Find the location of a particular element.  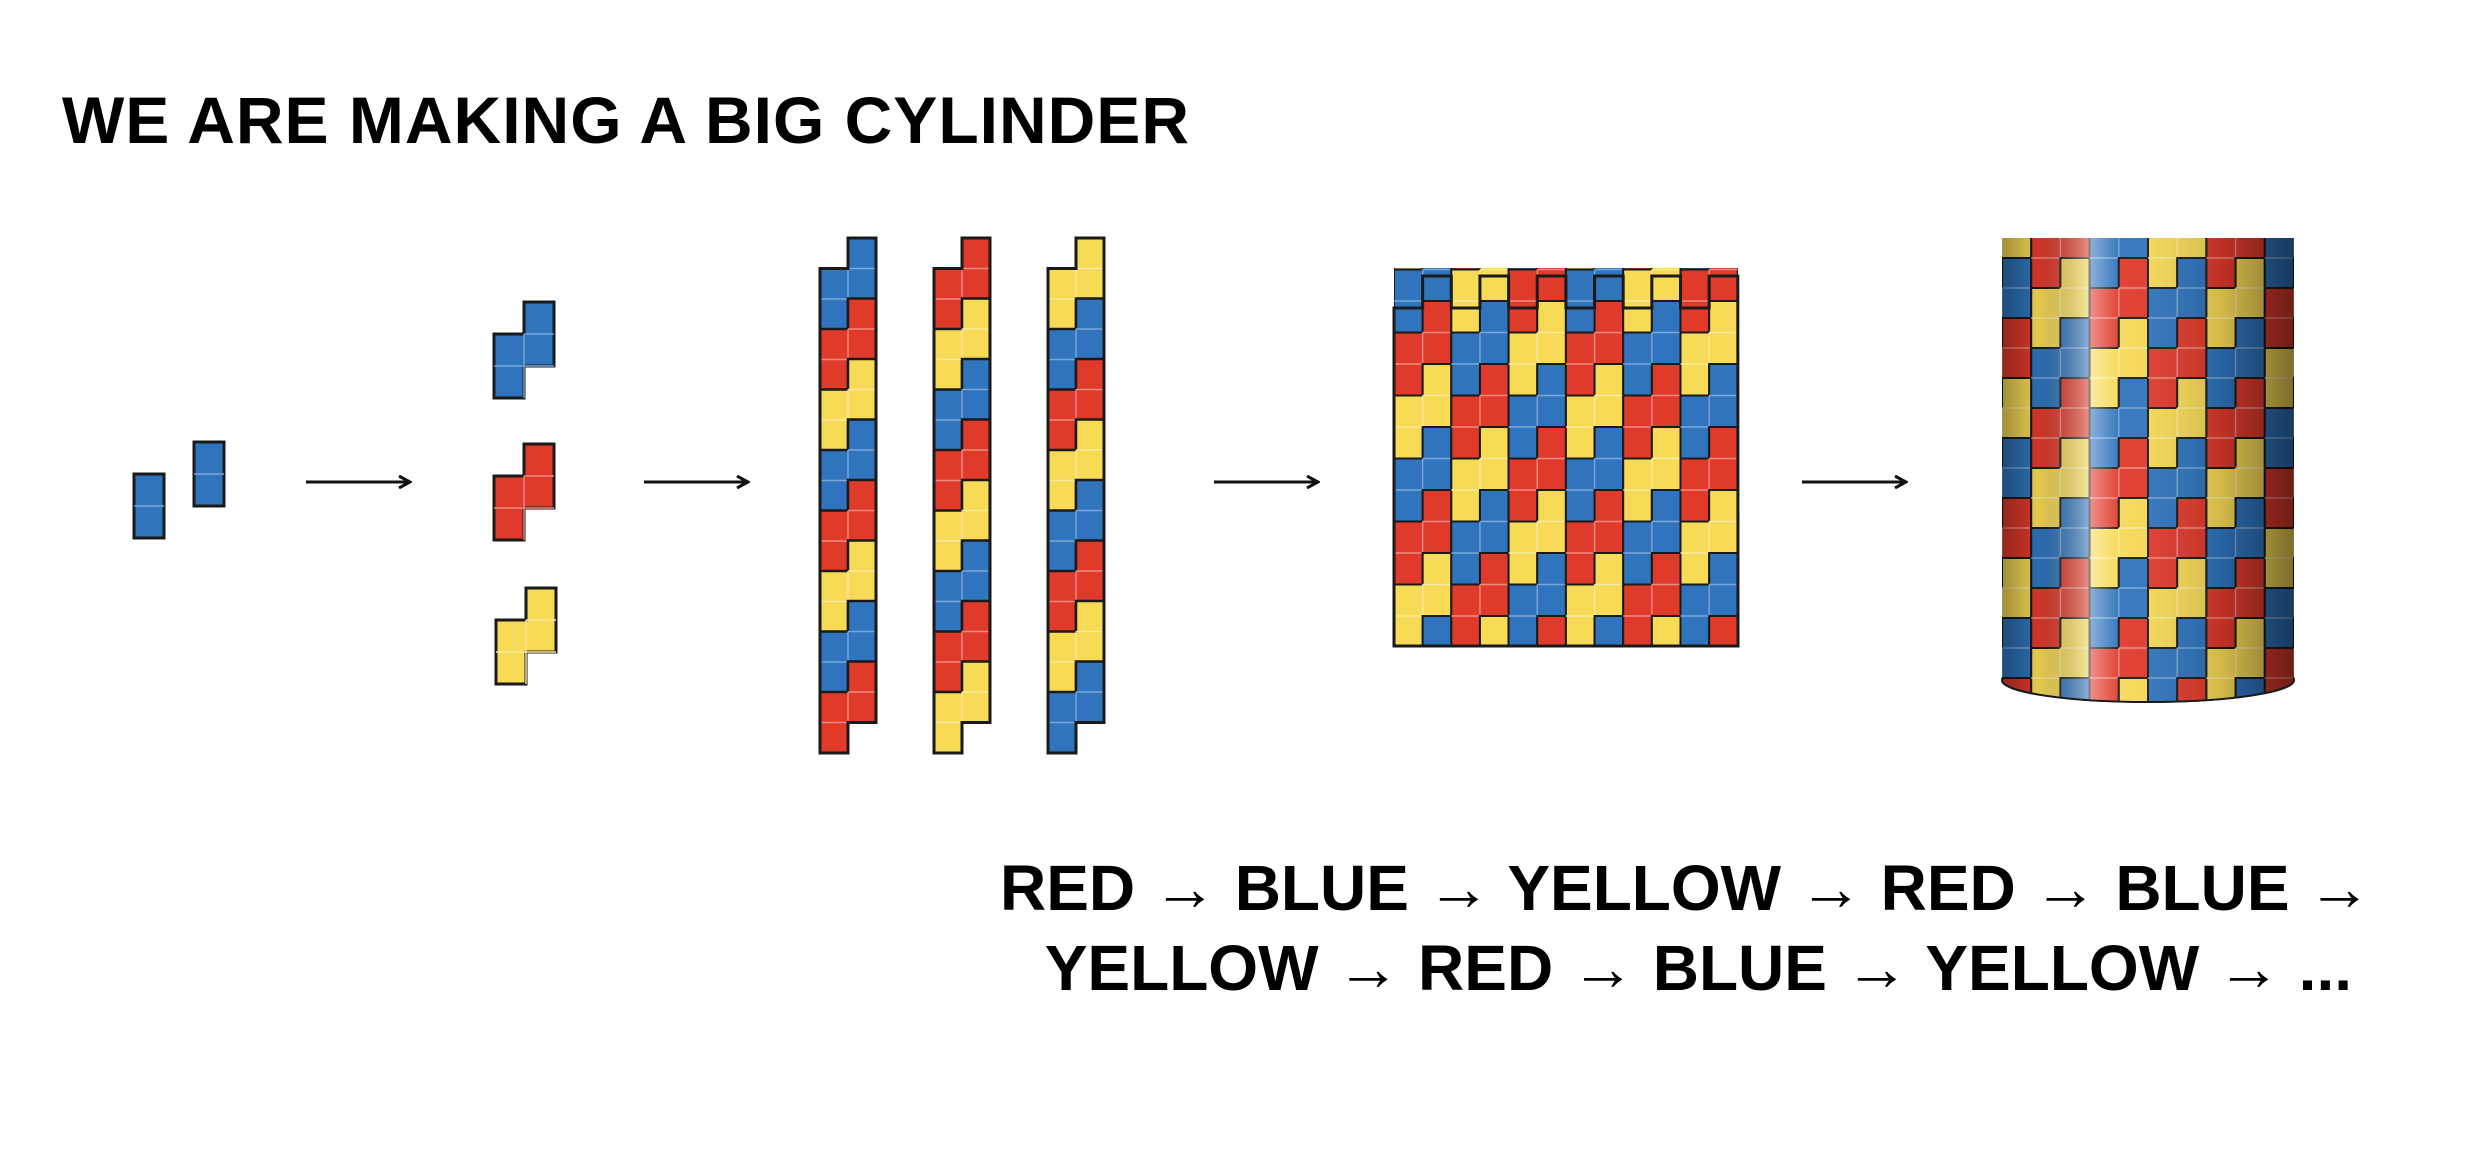

step-flat-sheet is located at coordinates (1566, 458).